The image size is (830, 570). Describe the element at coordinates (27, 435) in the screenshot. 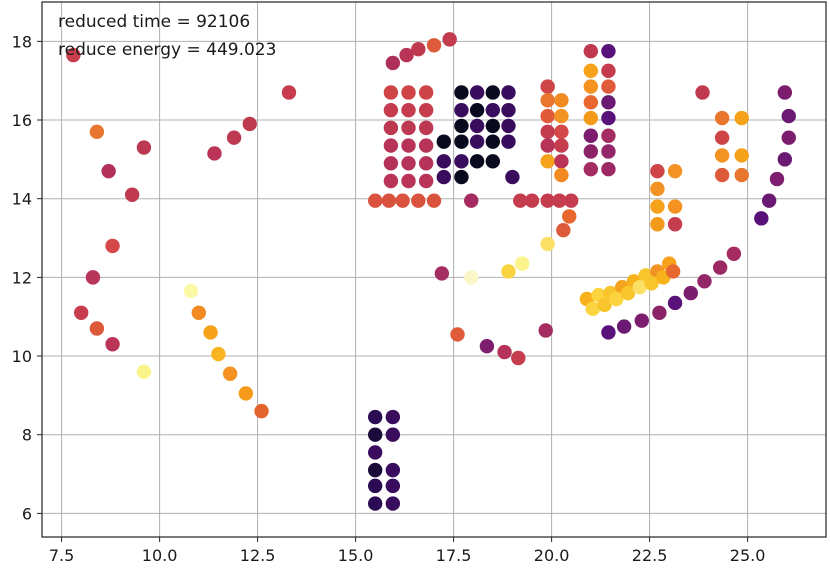

I see `y-tick-label: 8` at that location.